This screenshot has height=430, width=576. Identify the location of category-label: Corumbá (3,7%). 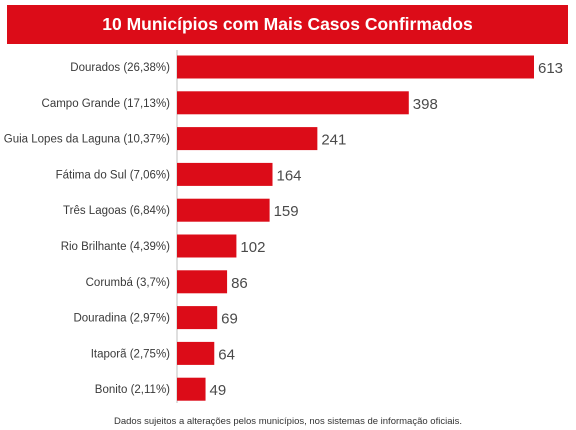
(128, 283).